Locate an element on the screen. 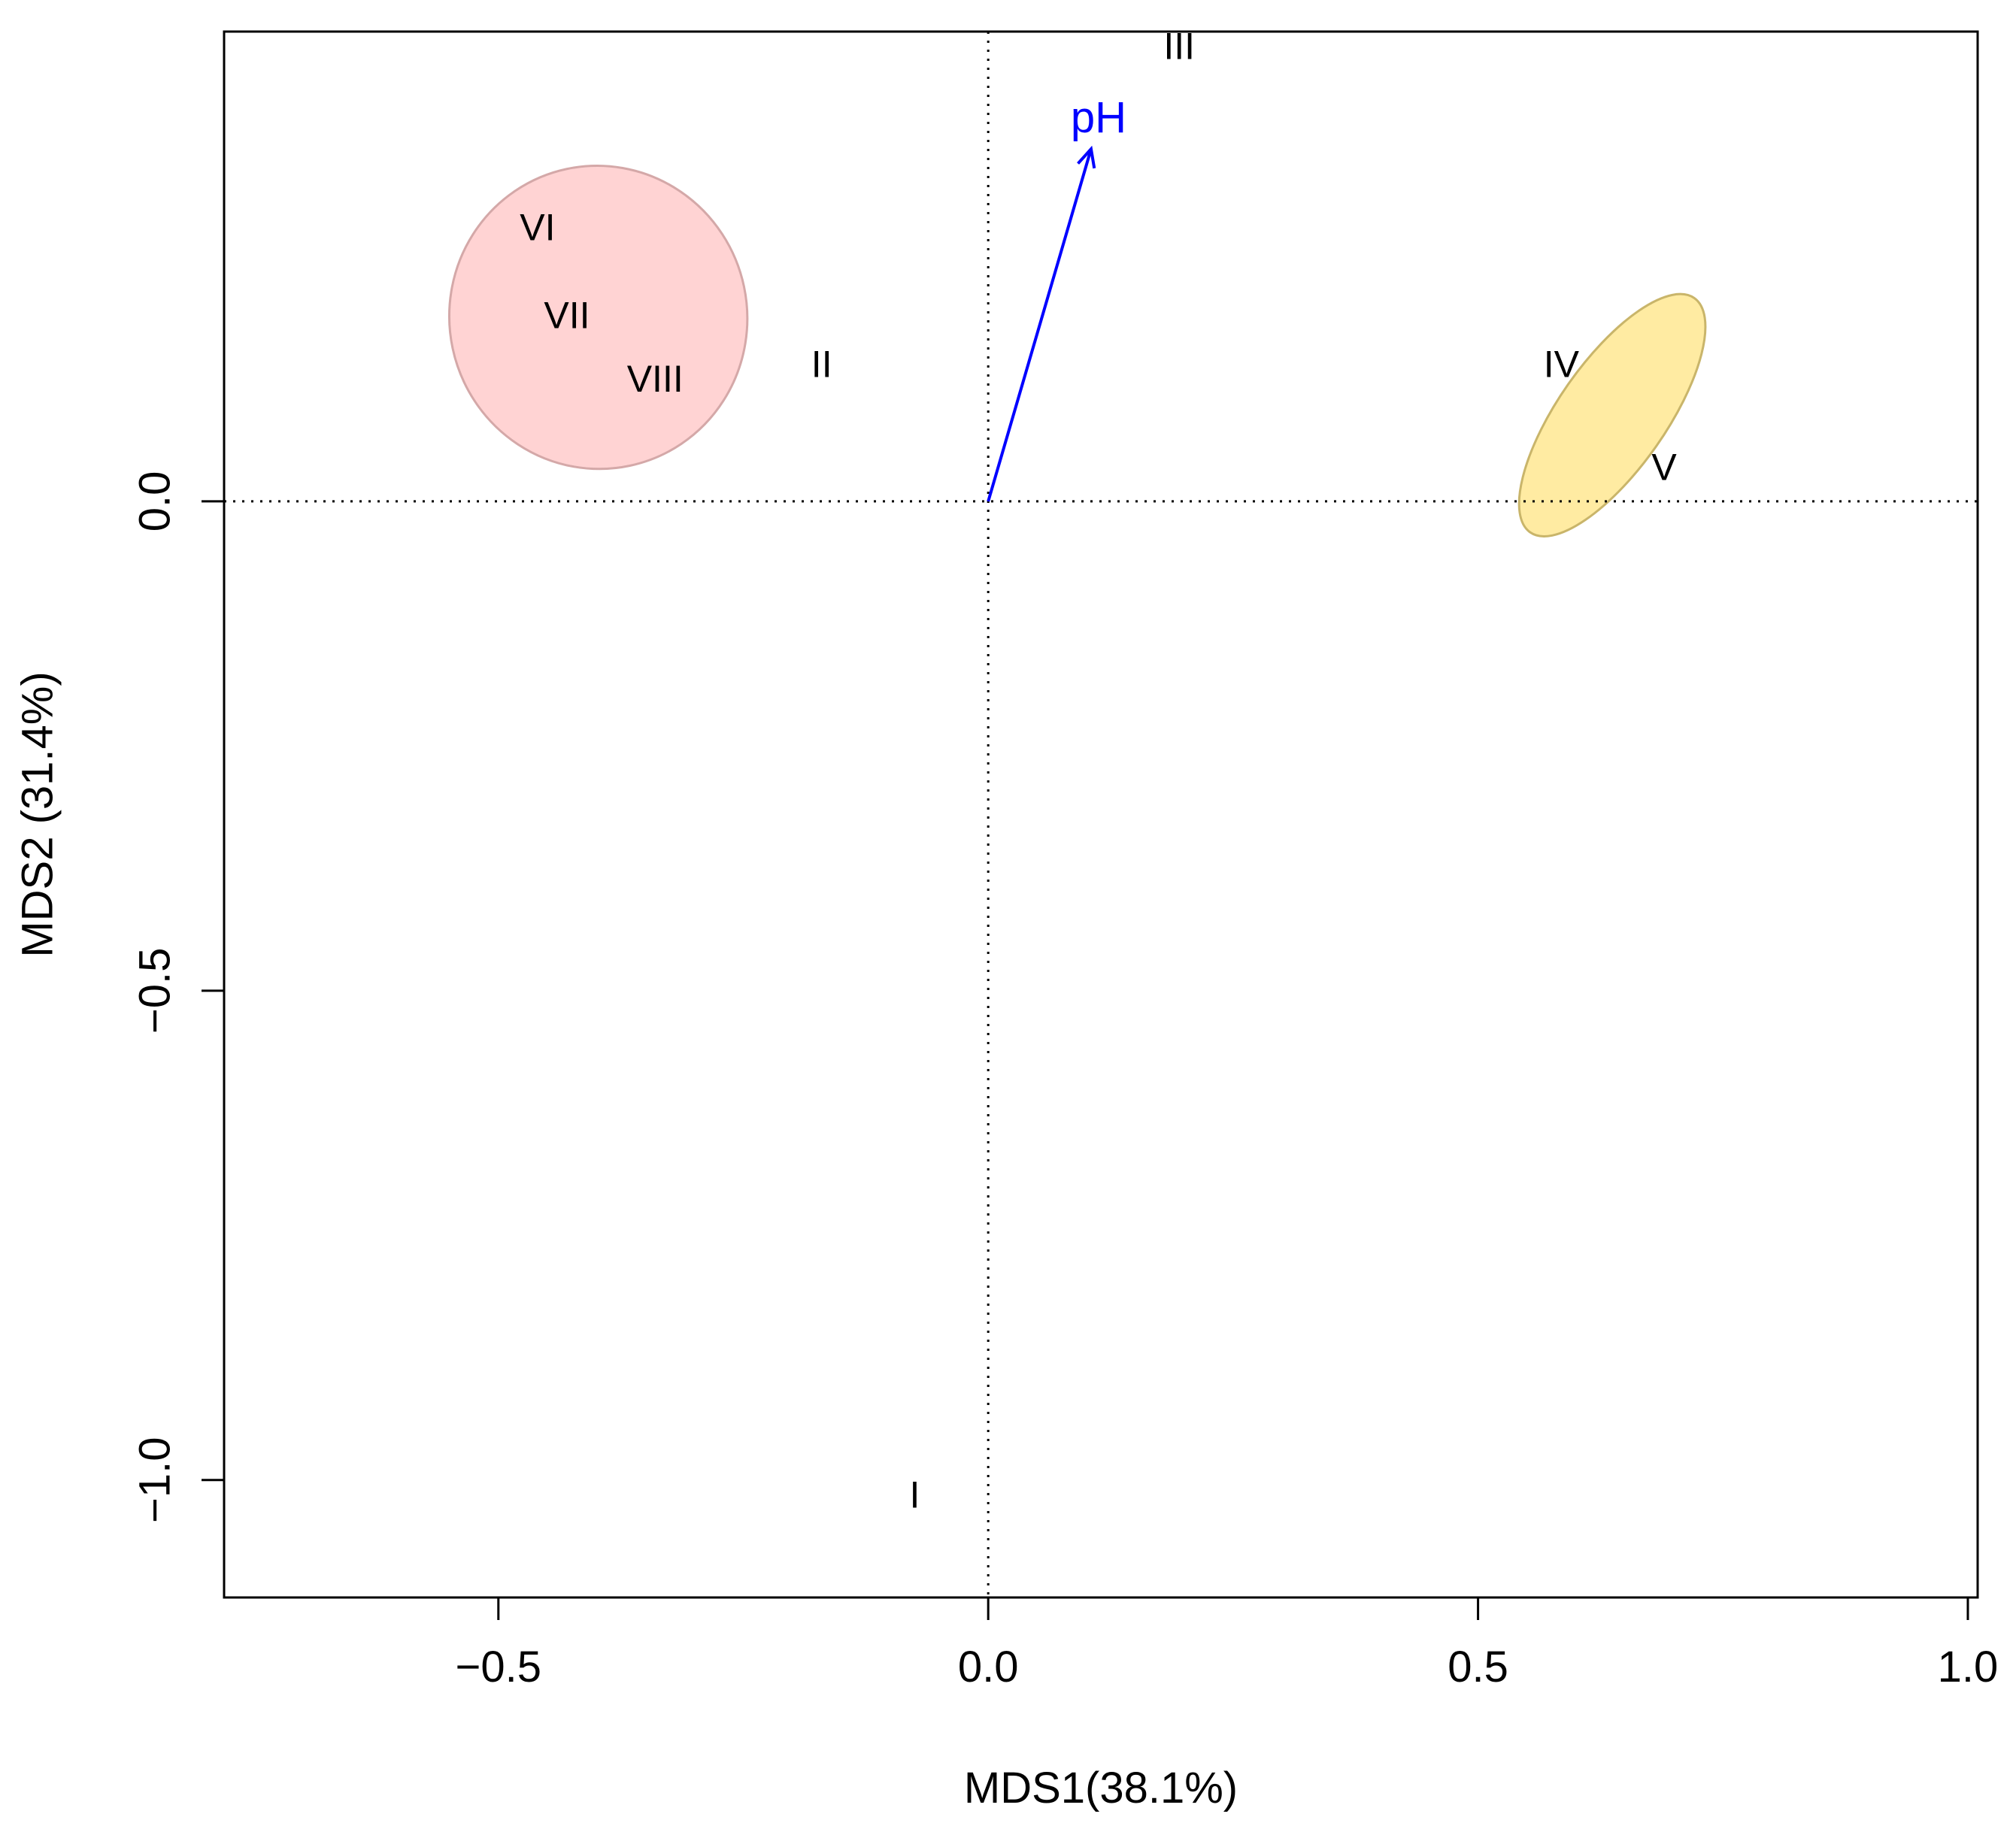 Image resolution: width=2016 pixels, height=1823 pixels. vector-pH-line is located at coordinates (1040, 325).